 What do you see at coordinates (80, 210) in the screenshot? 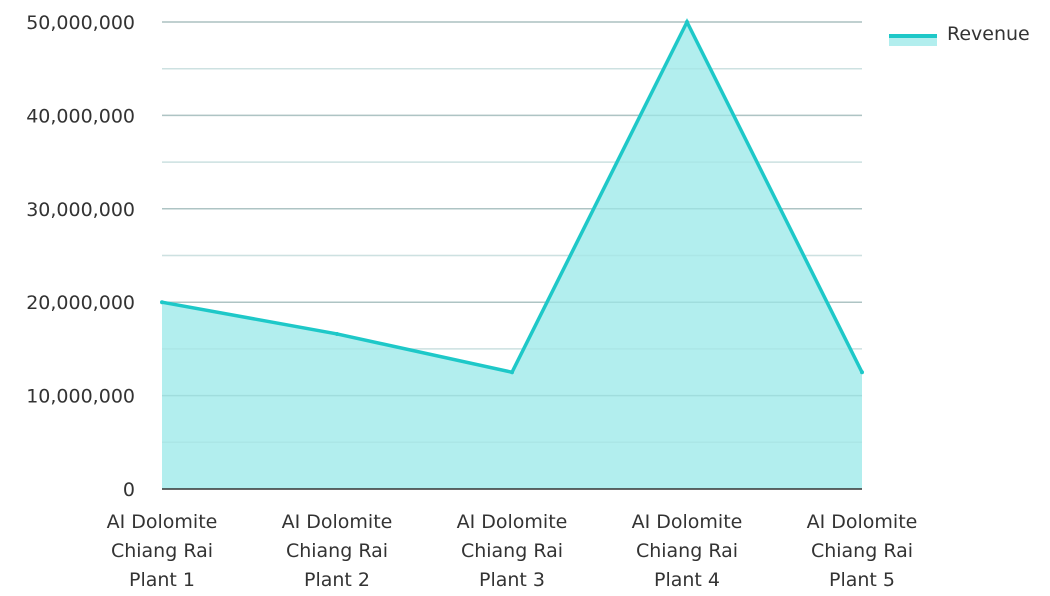
I see `y-tick-label: 30,000,000` at bounding box center [80, 210].